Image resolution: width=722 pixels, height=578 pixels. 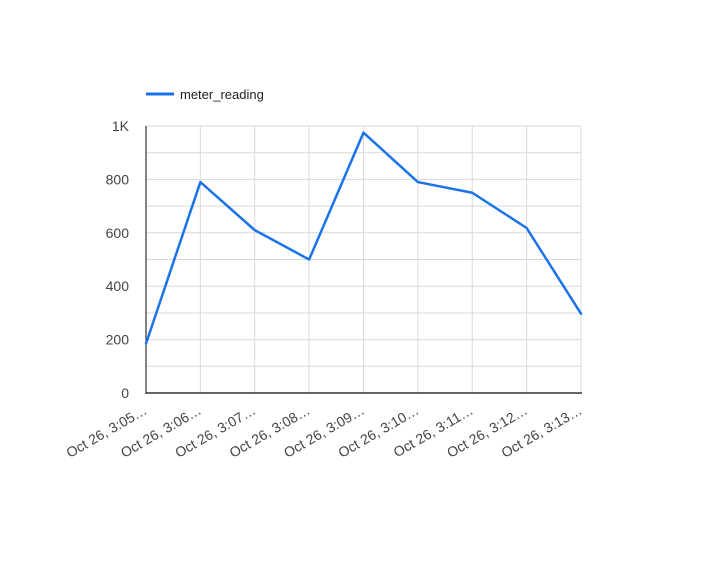 What do you see at coordinates (118, 233) in the screenshot?
I see `y-tick-label: 600` at bounding box center [118, 233].